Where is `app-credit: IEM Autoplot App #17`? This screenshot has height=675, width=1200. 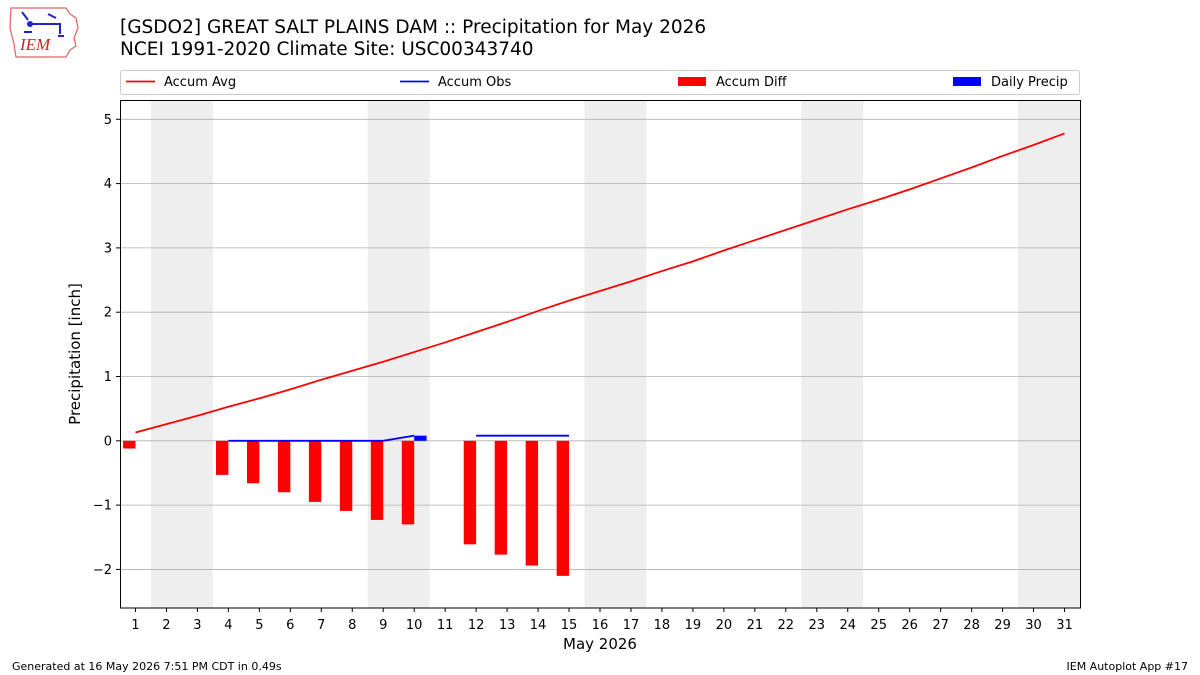
app-credit: IEM Autoplot App #17 is located at coordinates (1127, 666).